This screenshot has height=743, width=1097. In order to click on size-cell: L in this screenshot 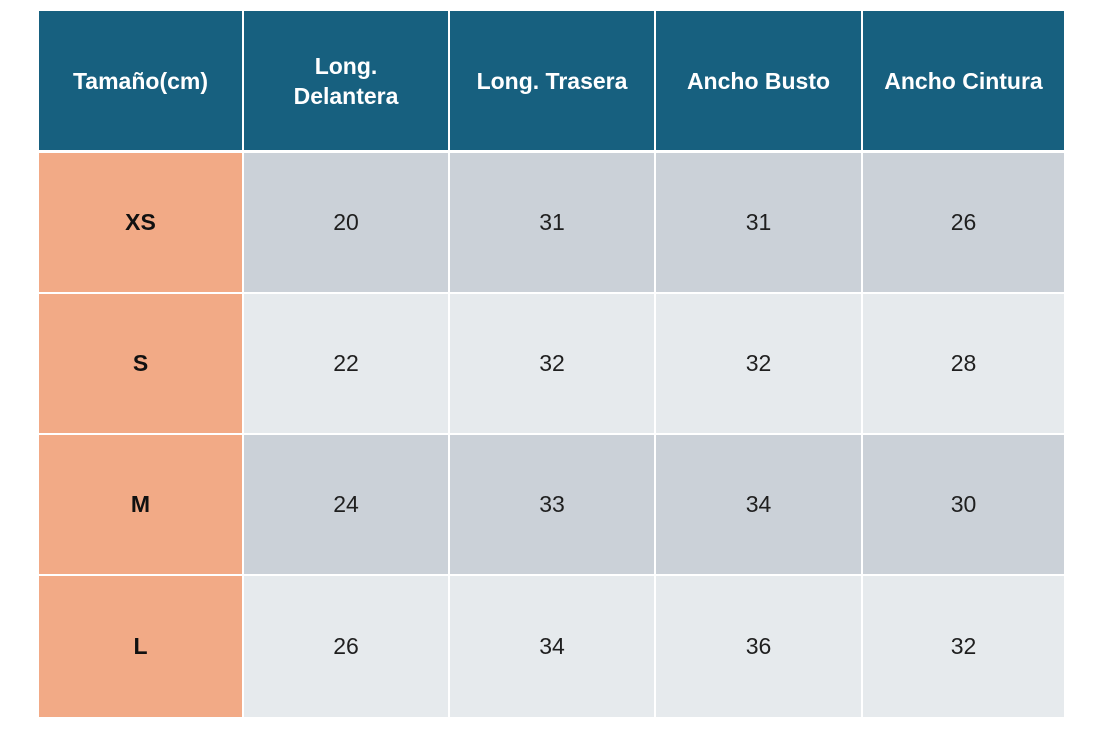, I will do `click(141, 646)`.